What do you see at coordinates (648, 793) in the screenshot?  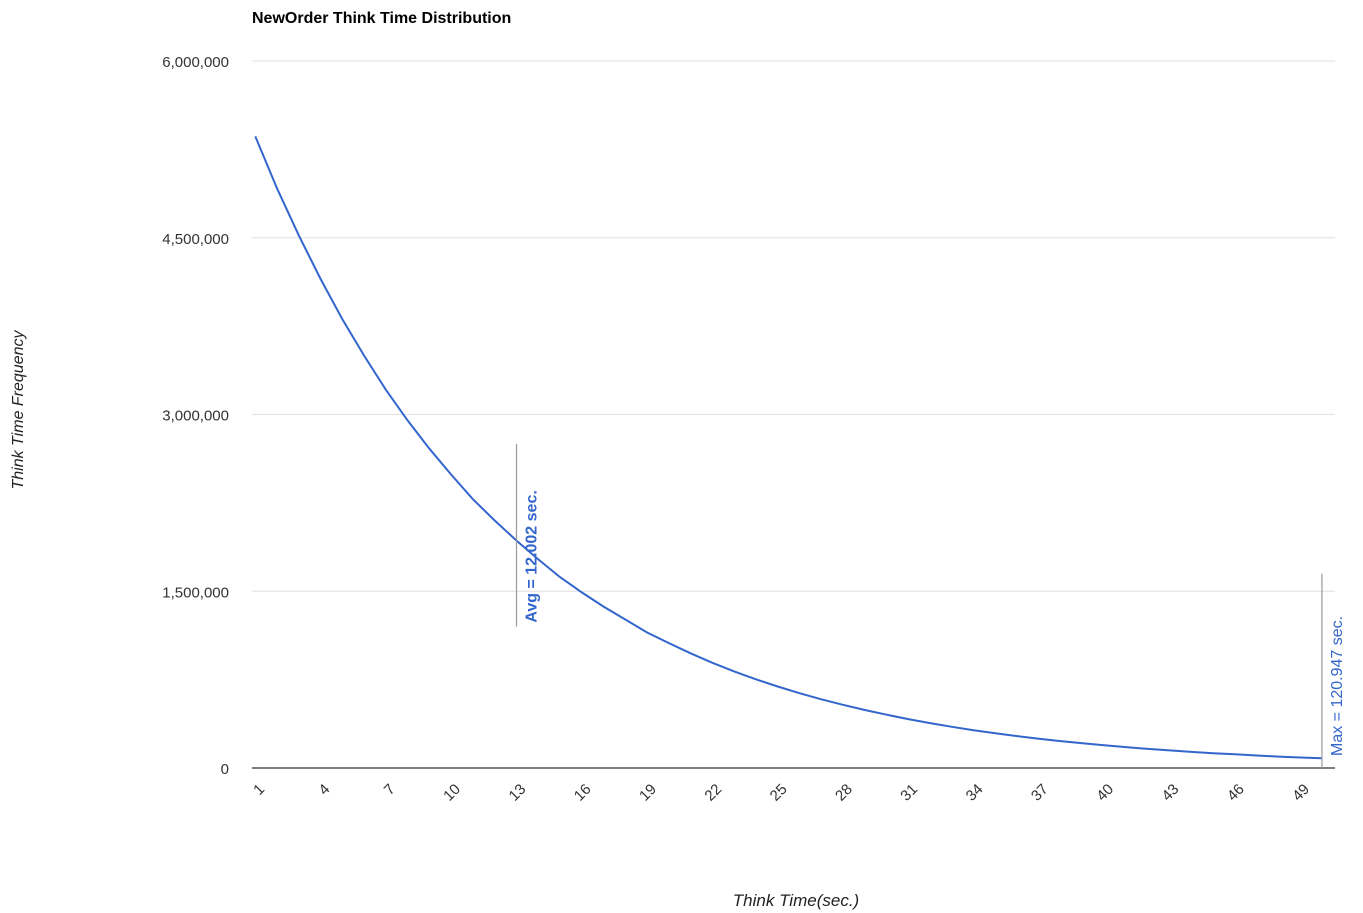 I see `x-tick-label: 19` at bounding box center [648, 793].